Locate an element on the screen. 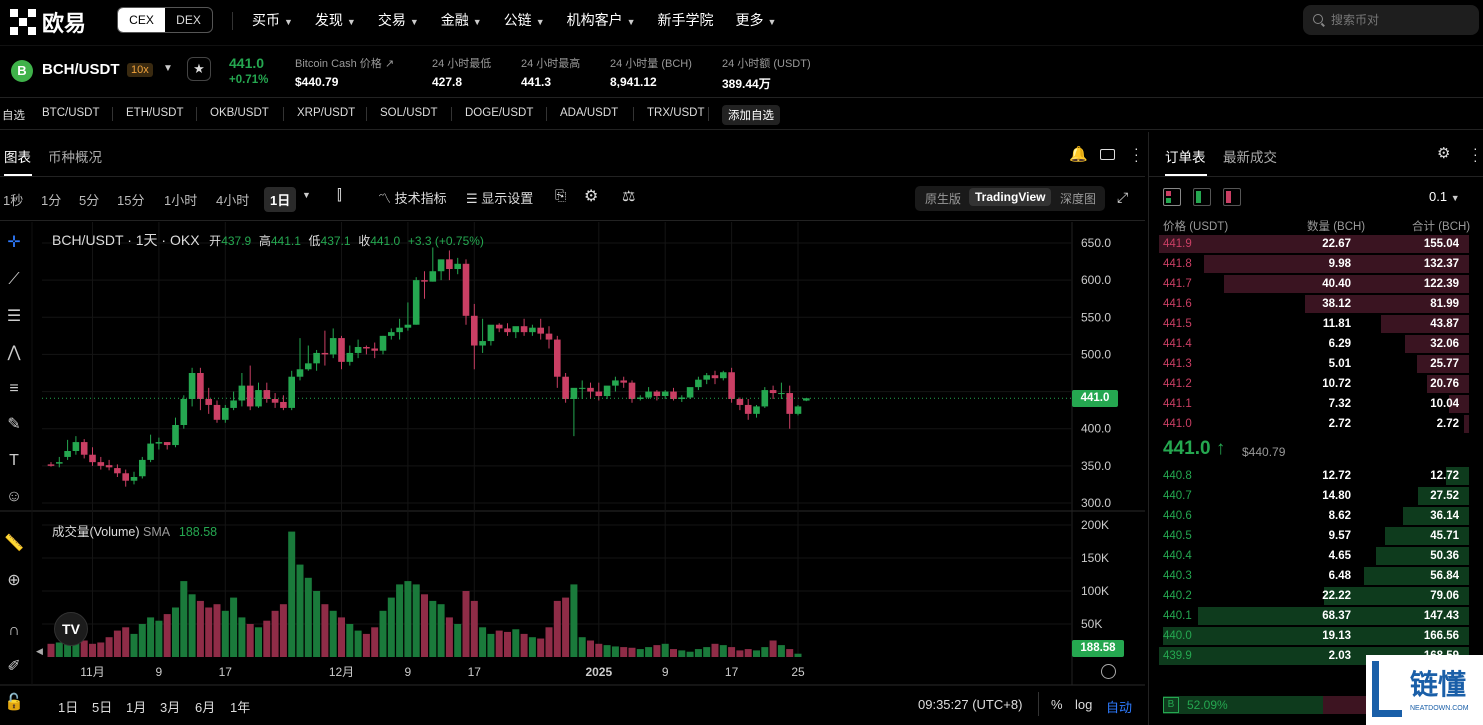  more-vertical-icon: · · · is located at coordinates (1475, 154).